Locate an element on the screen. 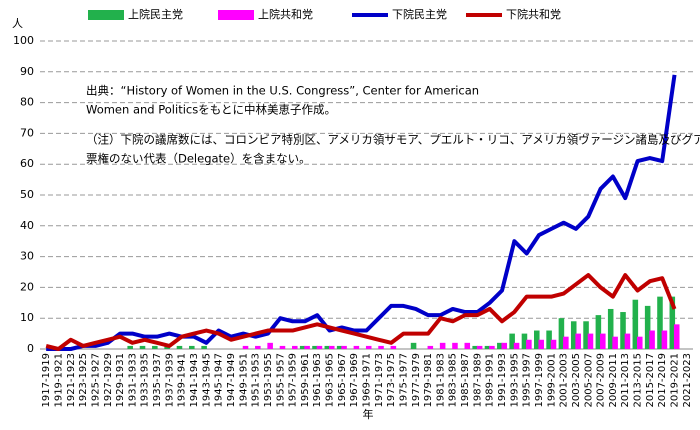  annotation: Women and Politicsをもとに中林美恵子作成。 is located at coordinates (211, 110).